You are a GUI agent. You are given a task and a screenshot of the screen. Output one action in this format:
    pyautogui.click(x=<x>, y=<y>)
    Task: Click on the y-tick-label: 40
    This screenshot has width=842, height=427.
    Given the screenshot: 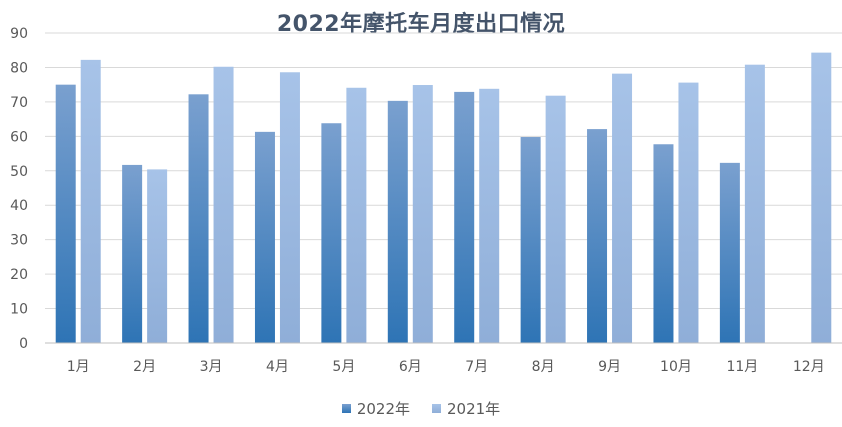 What is the action you would take?
    pyautogui.click(x=19, y=206)
    